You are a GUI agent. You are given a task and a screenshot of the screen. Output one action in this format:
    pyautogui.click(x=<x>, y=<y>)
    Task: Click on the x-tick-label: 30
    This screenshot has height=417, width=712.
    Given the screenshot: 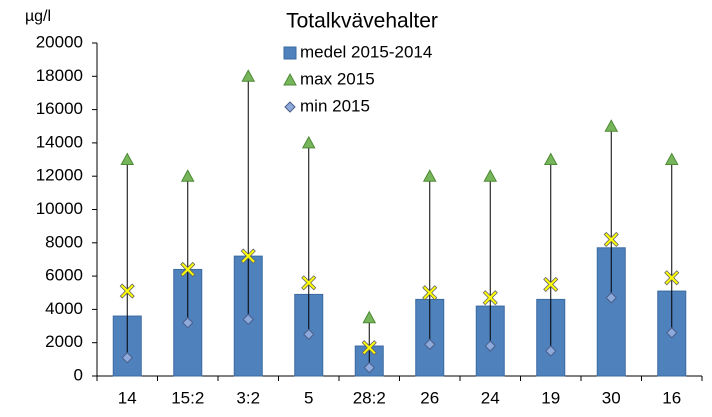 What is the action you would take?
    pyautogui.click(x=611, y=397)
    